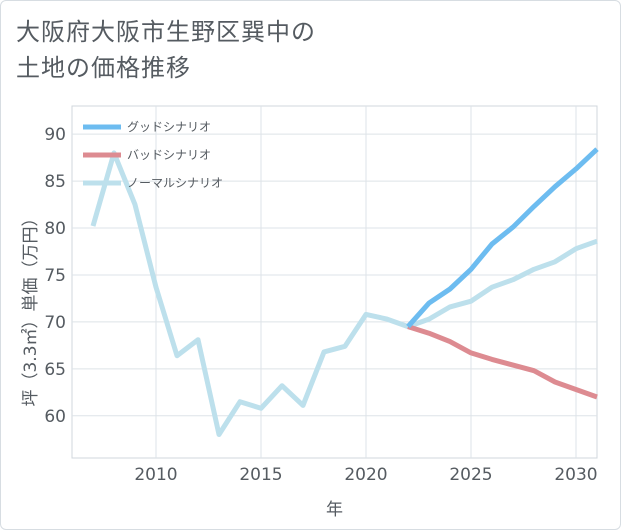 This screenshot has width=621, height=530. What do you see at coordinates (103, 68) in the screenshot?
I see `chart-title-line-2: 土地の価格推移` at bounding box center [103, 68].